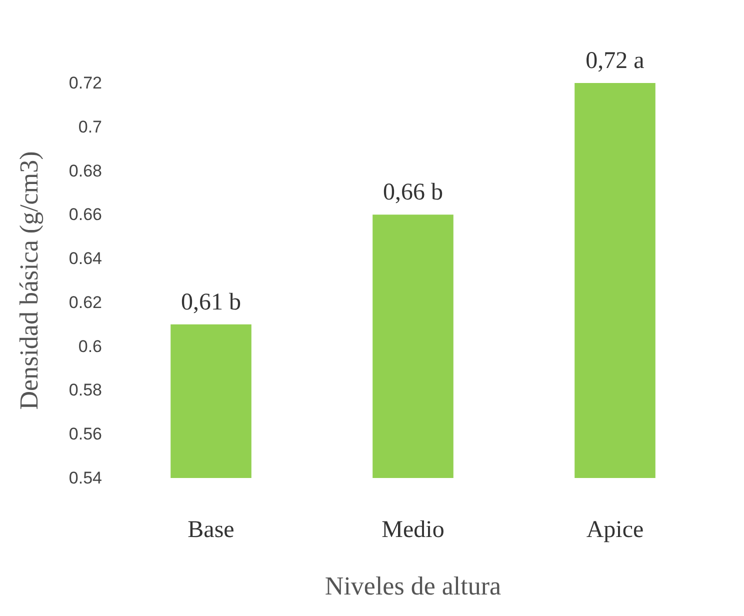 Image resolution: width=744 pixels, height=616 pixels. I want to click on data-label: 0,66 b, so click(413, 193).